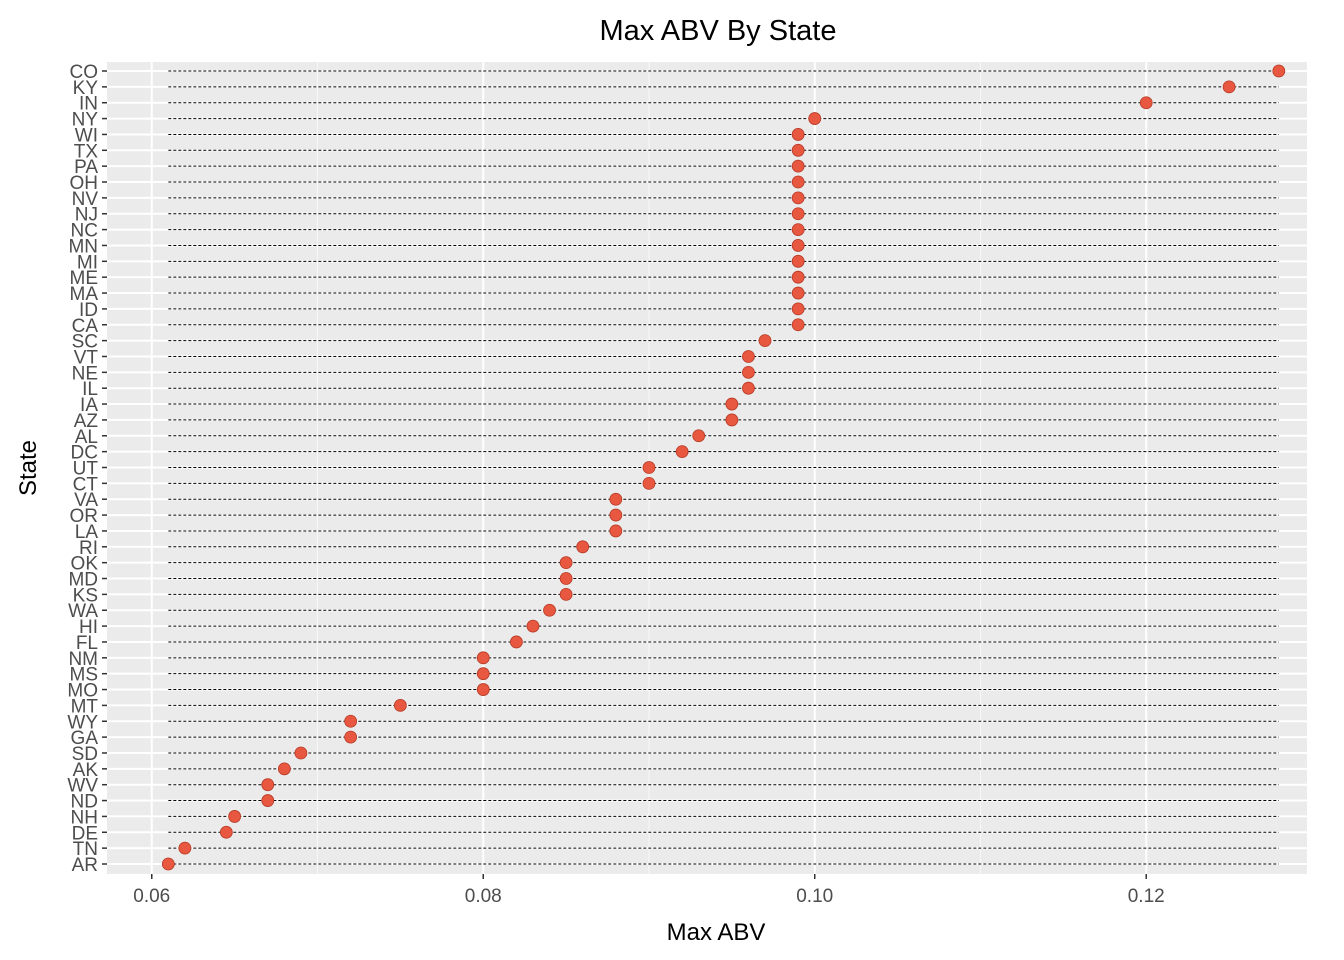 The image size is (1344, 960). Describe the element at coordinates (84, 294) in the screenshot. I see `y-tick-label: MA` at that location.